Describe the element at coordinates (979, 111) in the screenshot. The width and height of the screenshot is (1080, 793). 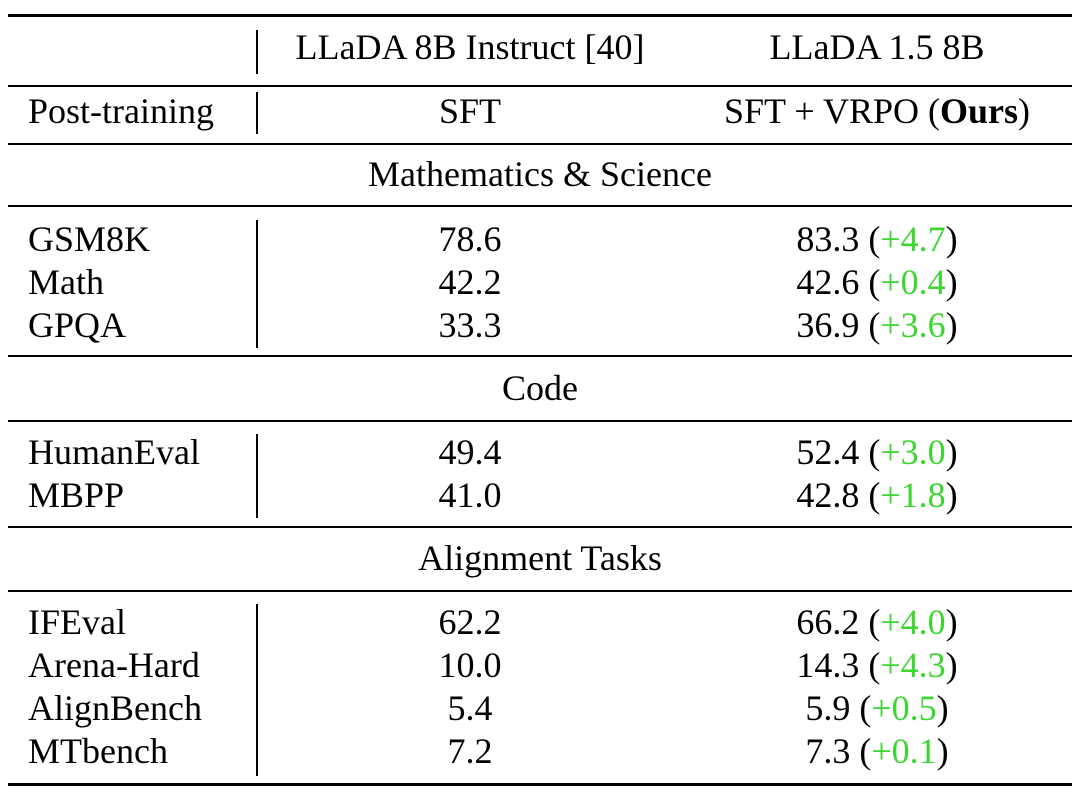
I see `method-b-ours: Ours` at that location.